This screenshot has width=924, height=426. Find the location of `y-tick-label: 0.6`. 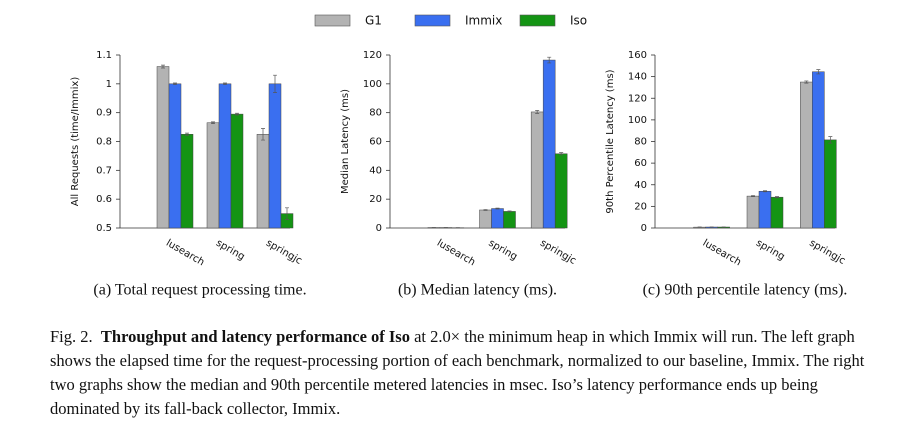

y-tick-label: 0.6 is located at coordinates (104, 199).